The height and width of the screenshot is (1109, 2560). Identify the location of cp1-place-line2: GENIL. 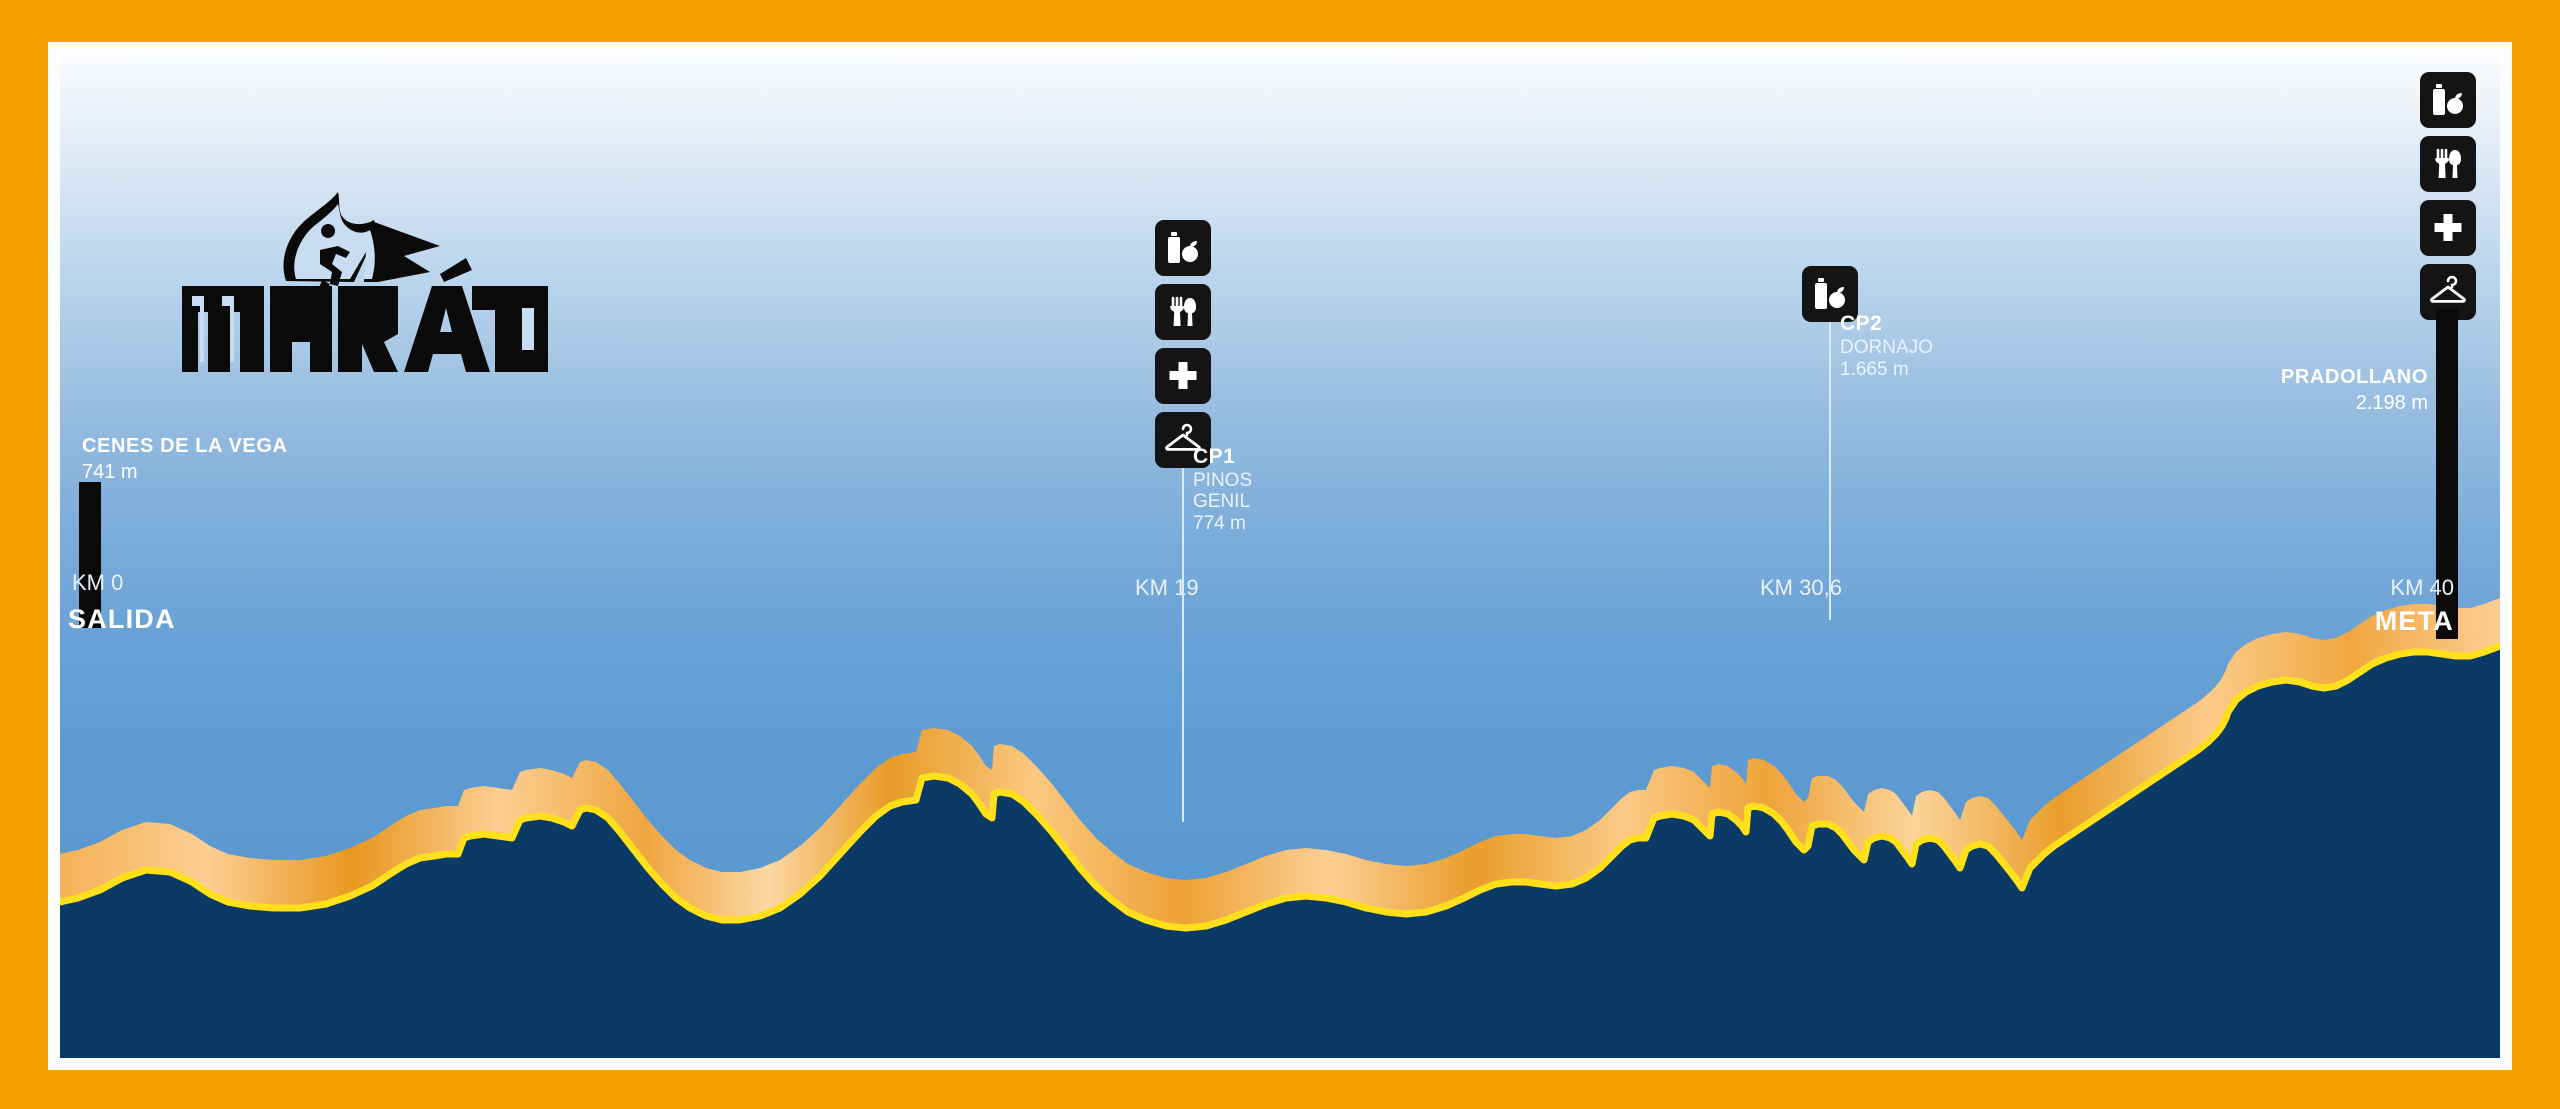
(1222, 502).